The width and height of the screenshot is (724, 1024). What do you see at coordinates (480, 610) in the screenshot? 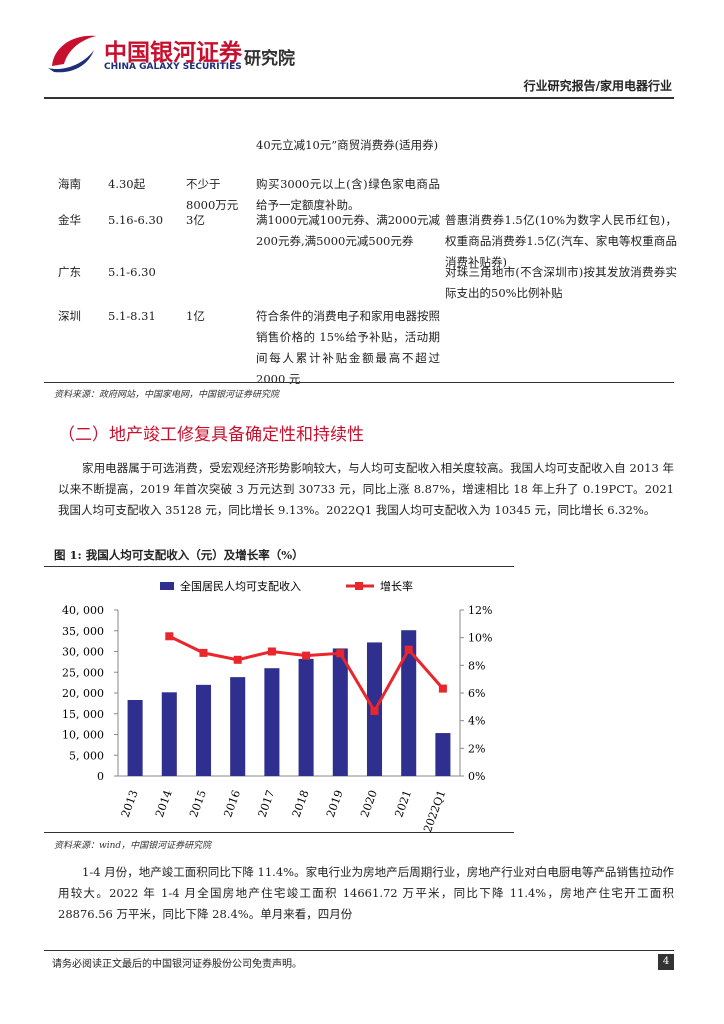
I see `y2-tick-label: 12%` at bounding box center [480, 610].